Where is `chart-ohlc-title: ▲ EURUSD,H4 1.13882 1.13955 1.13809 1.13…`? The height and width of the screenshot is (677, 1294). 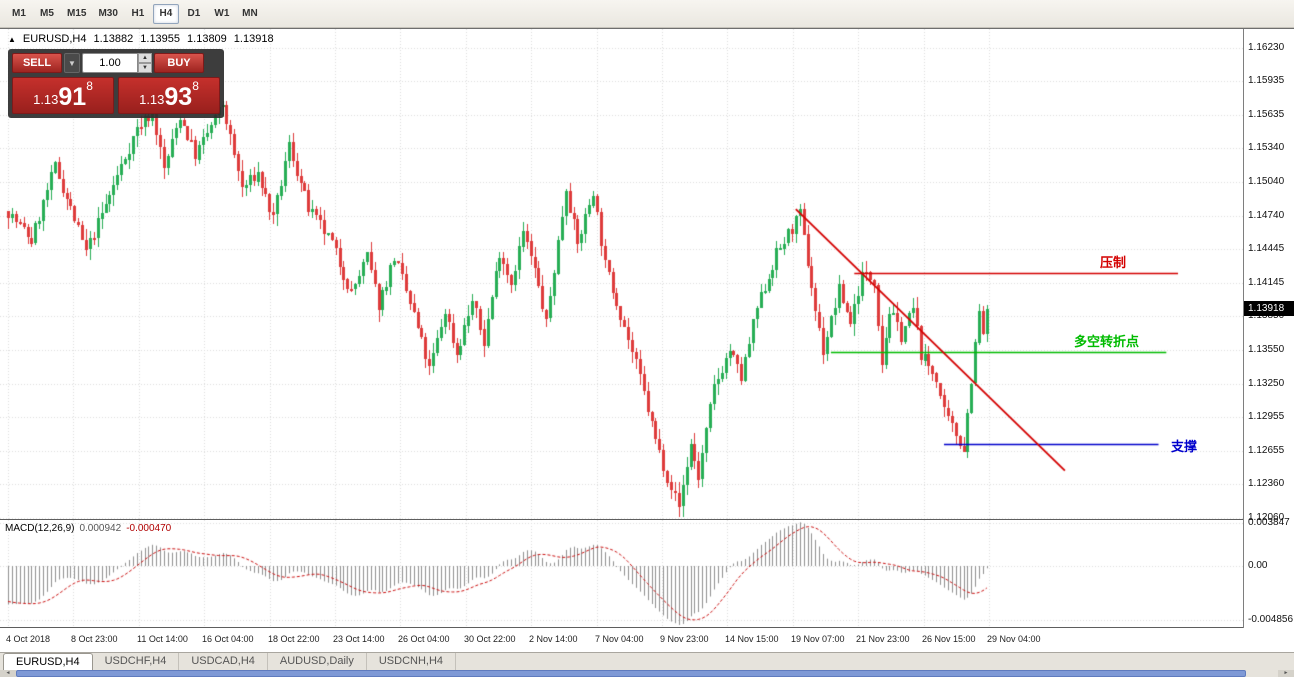 chart-ohlc-title: ▲ EURUSD,H4 1.13882 1.13955 1.13809 1.13… is located at coordinates (141, 39).